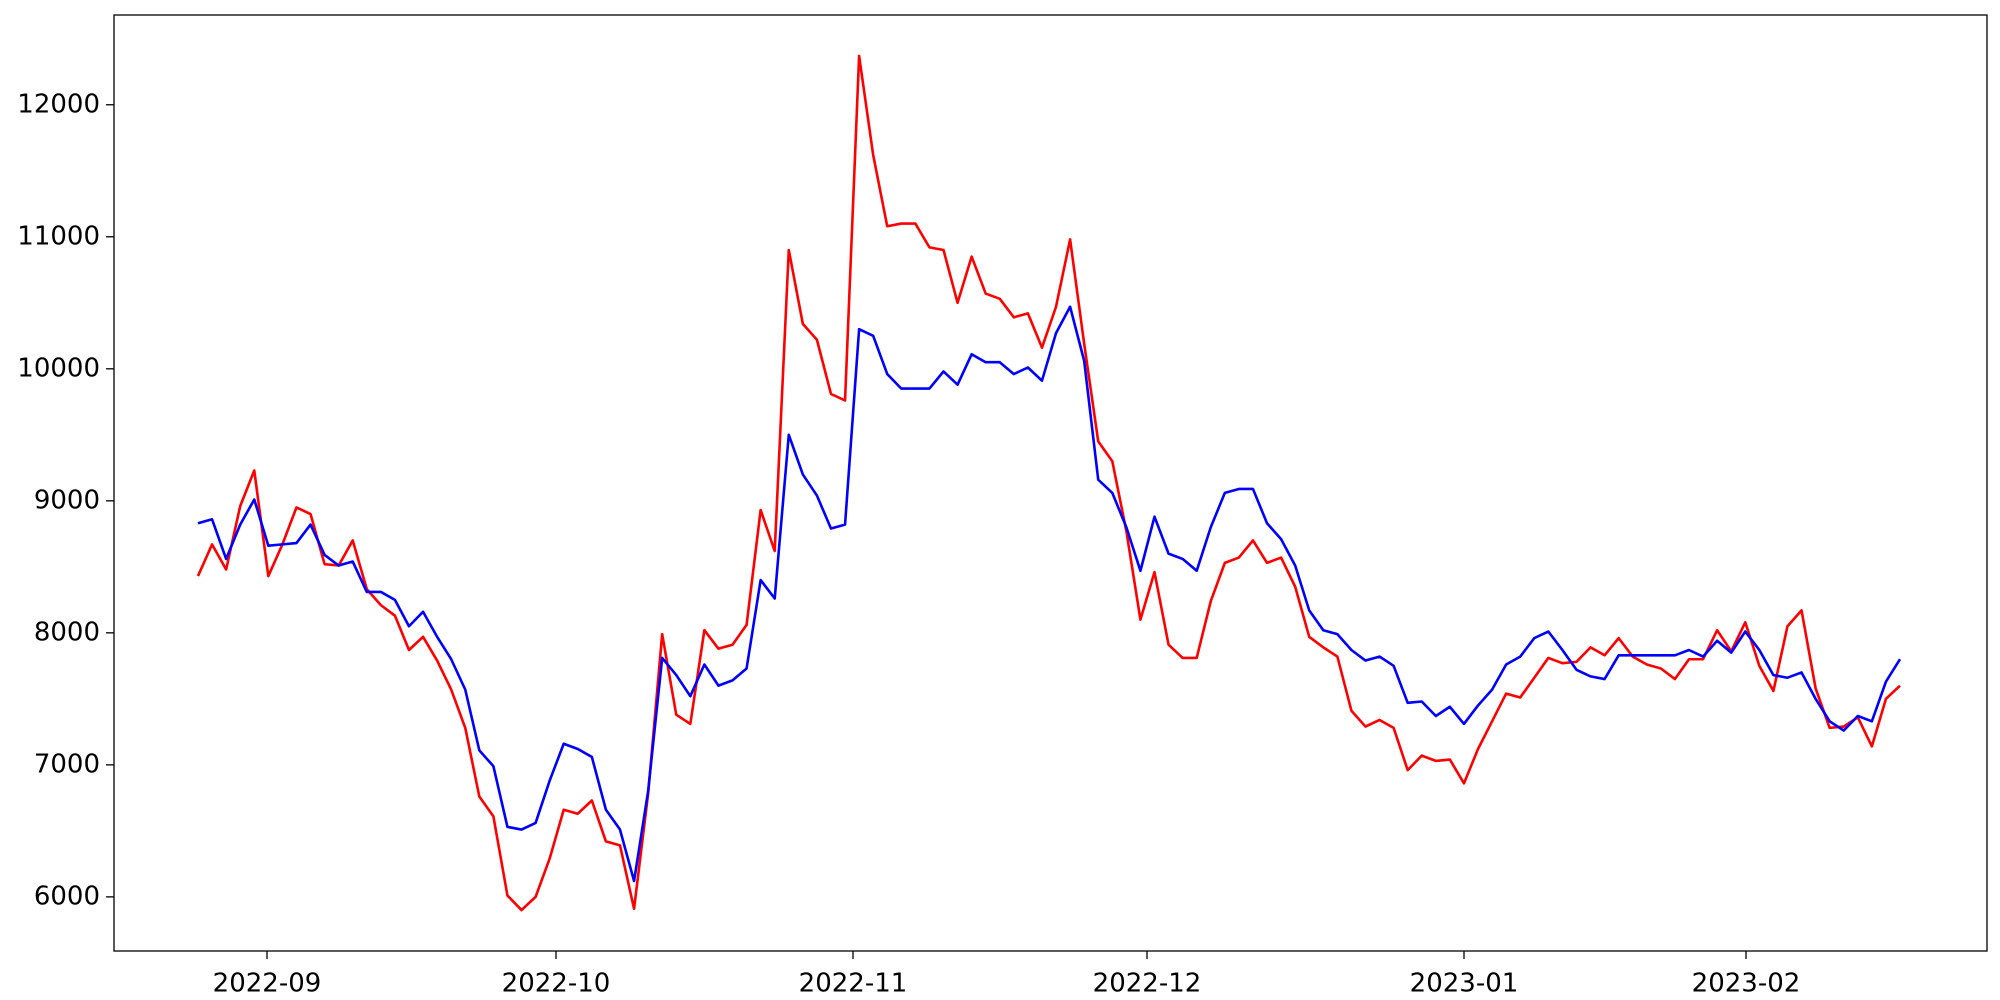 The image size is (2000, 1000). What do you see at coordinates (1746, 983) in the screenshot?
I see `x-tick-label: 2023-02` at bounding box center [1746, 983].